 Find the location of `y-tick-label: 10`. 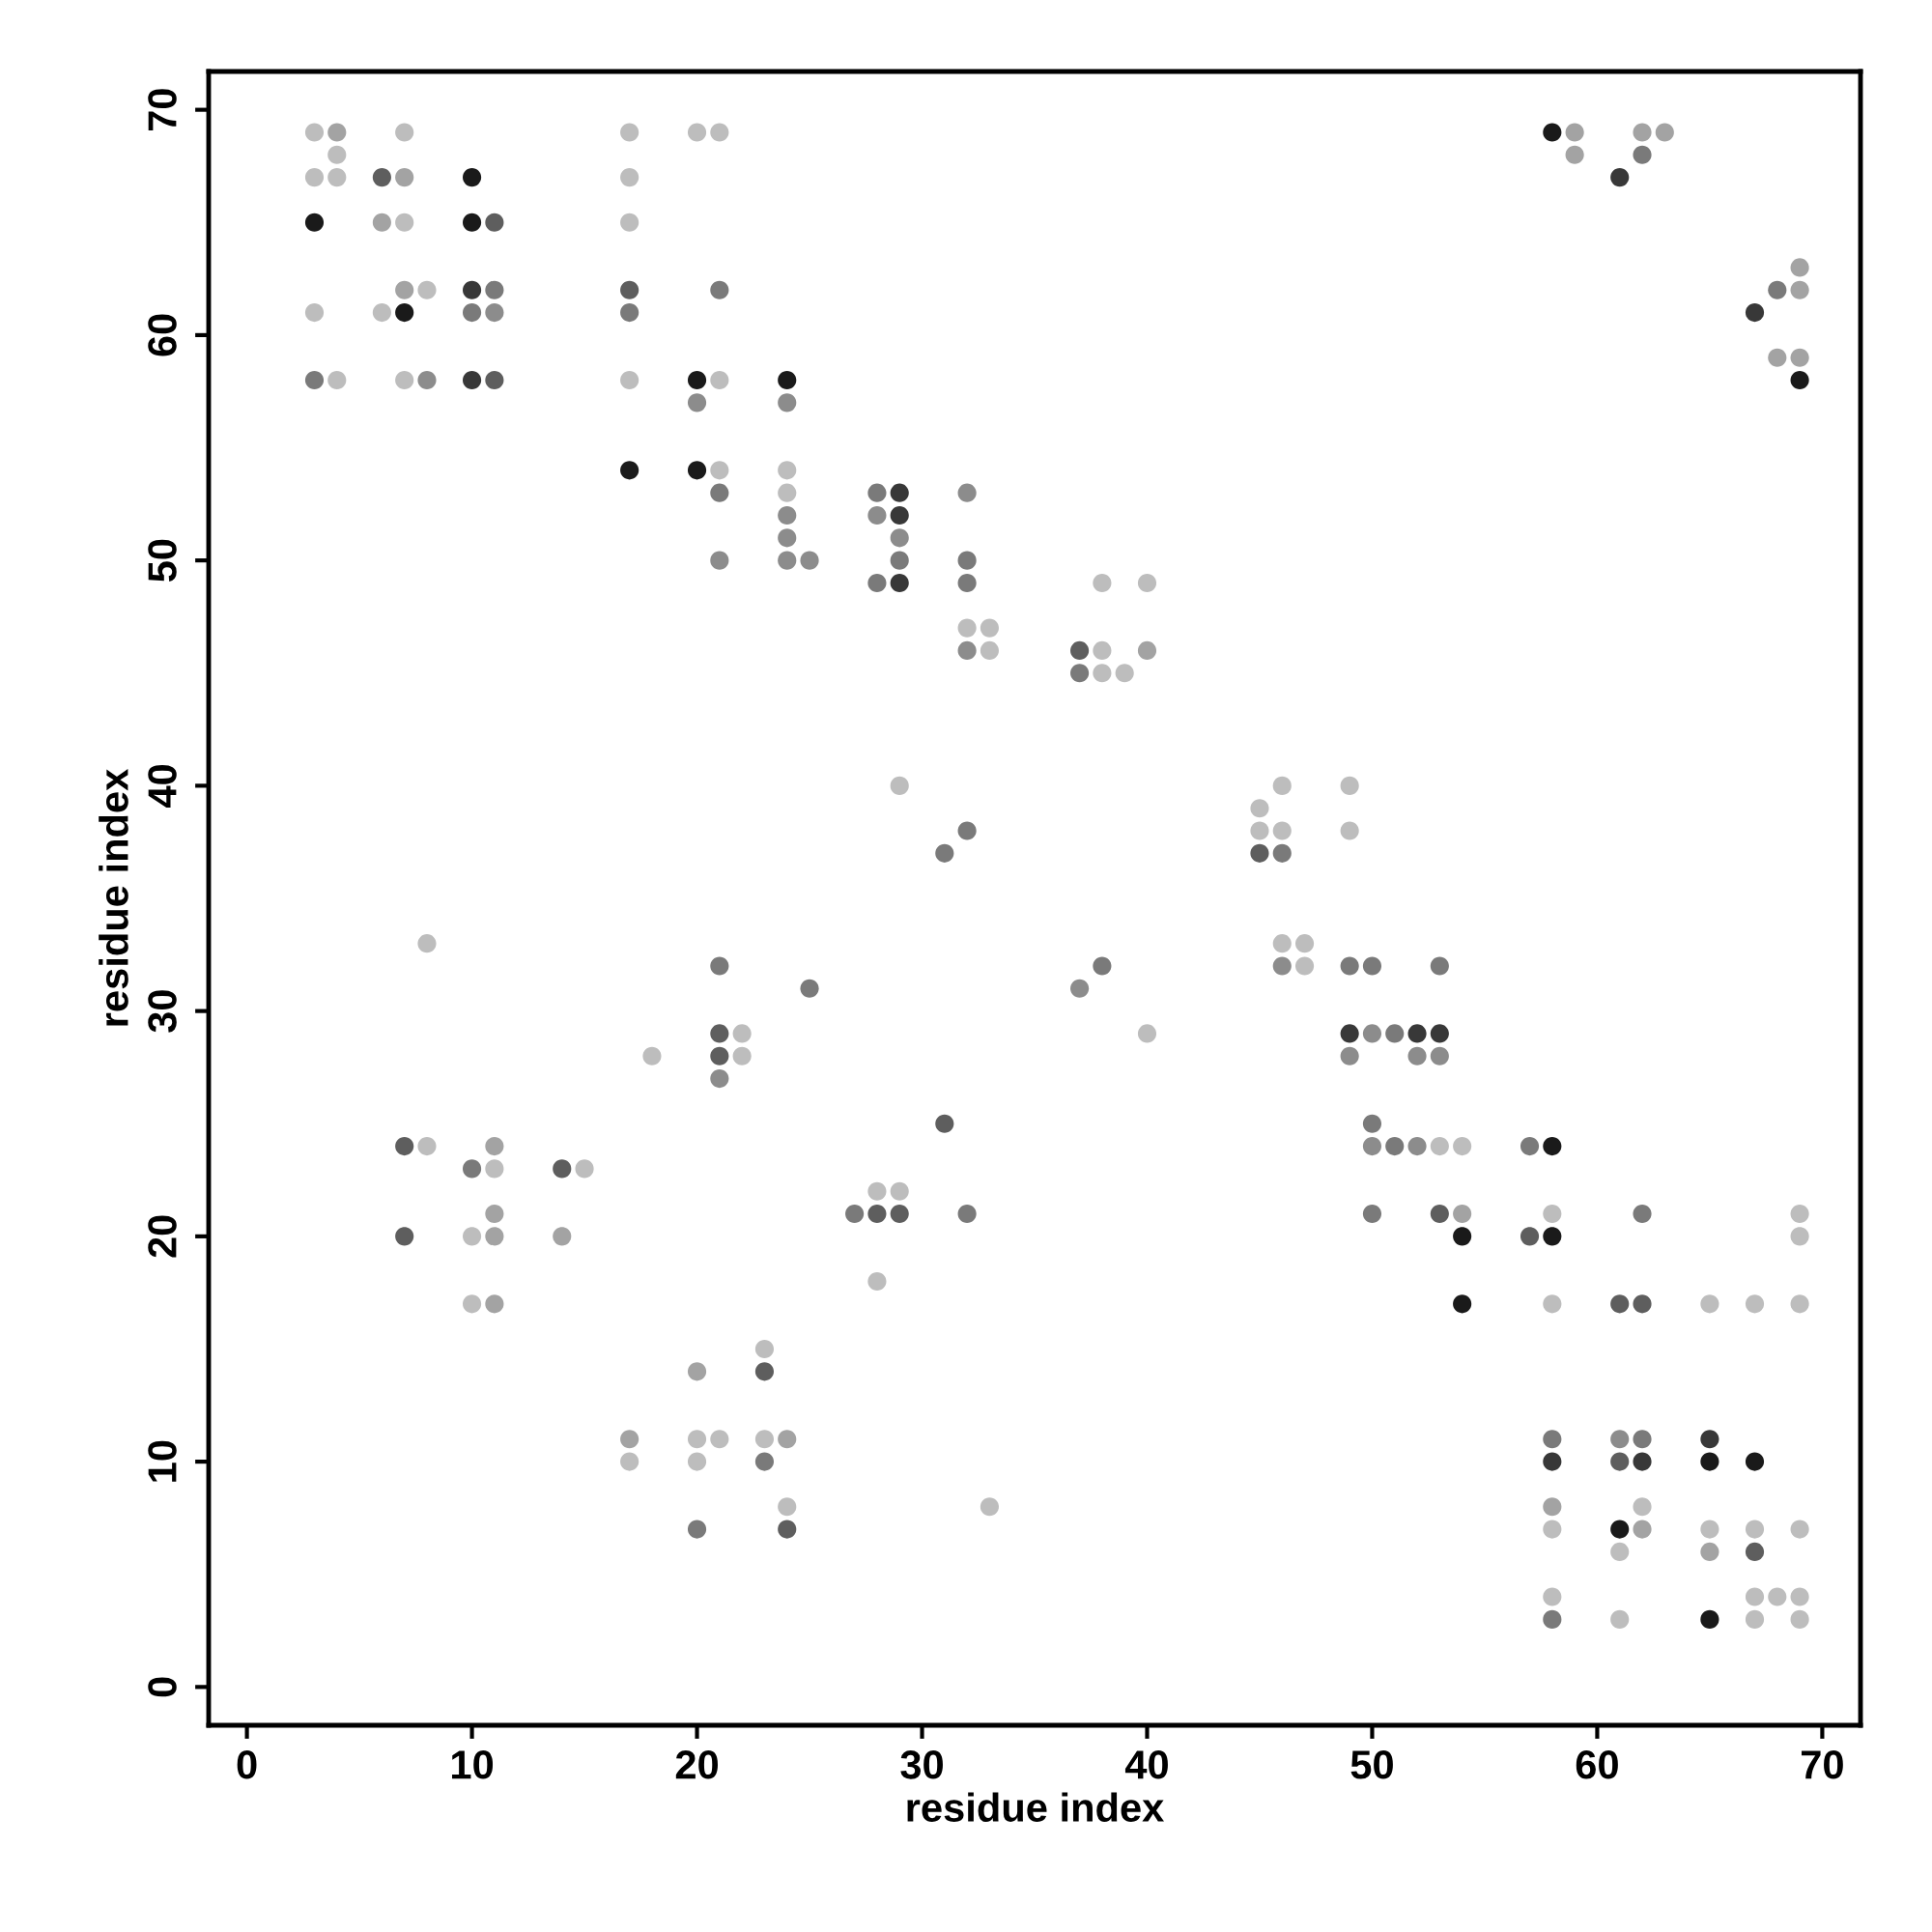

y-tick-label: 10 is located at coordinates (162, 1461).